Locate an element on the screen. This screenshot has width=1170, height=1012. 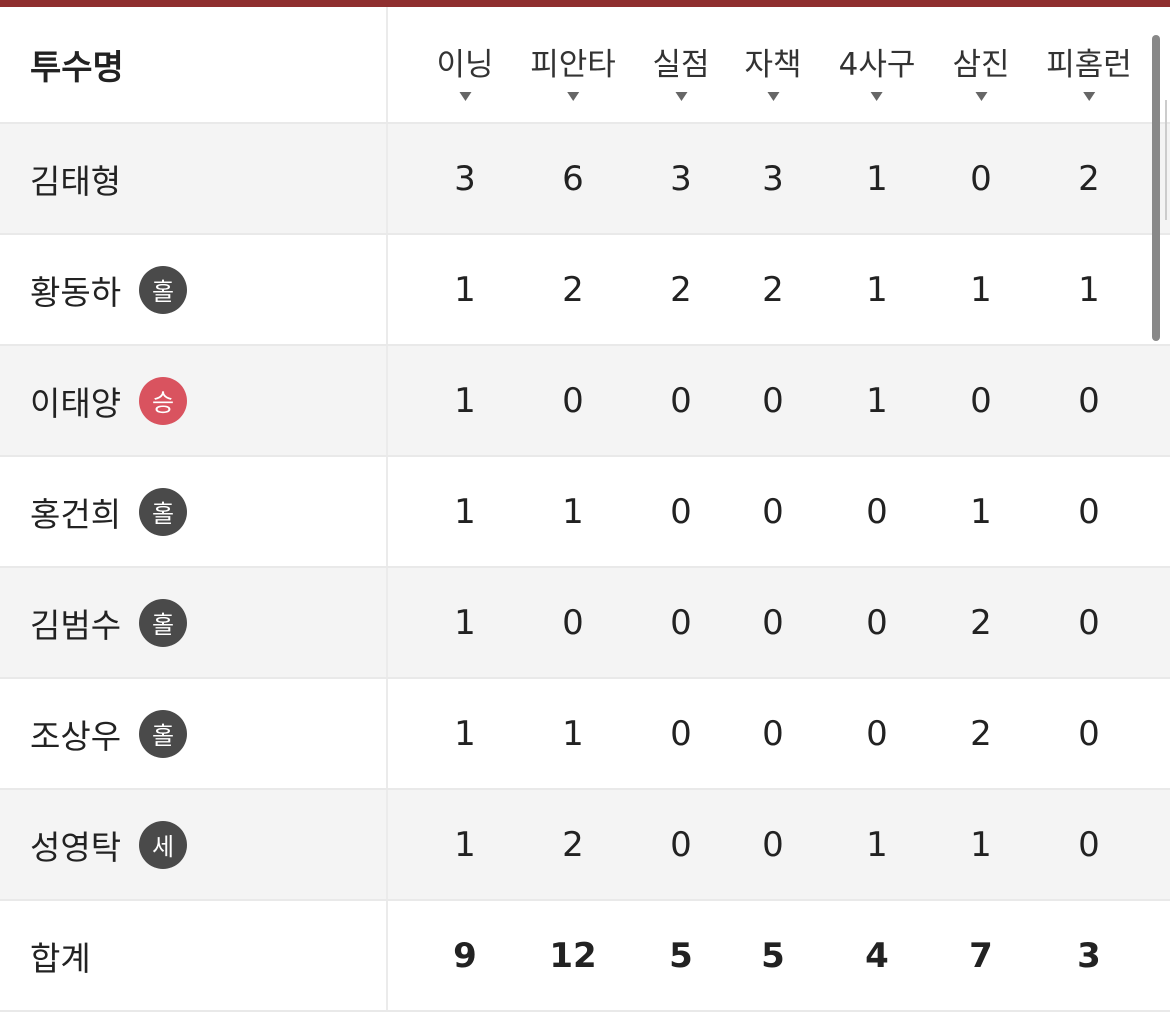
column-header: 실점 is located at coordinates (681, 70).